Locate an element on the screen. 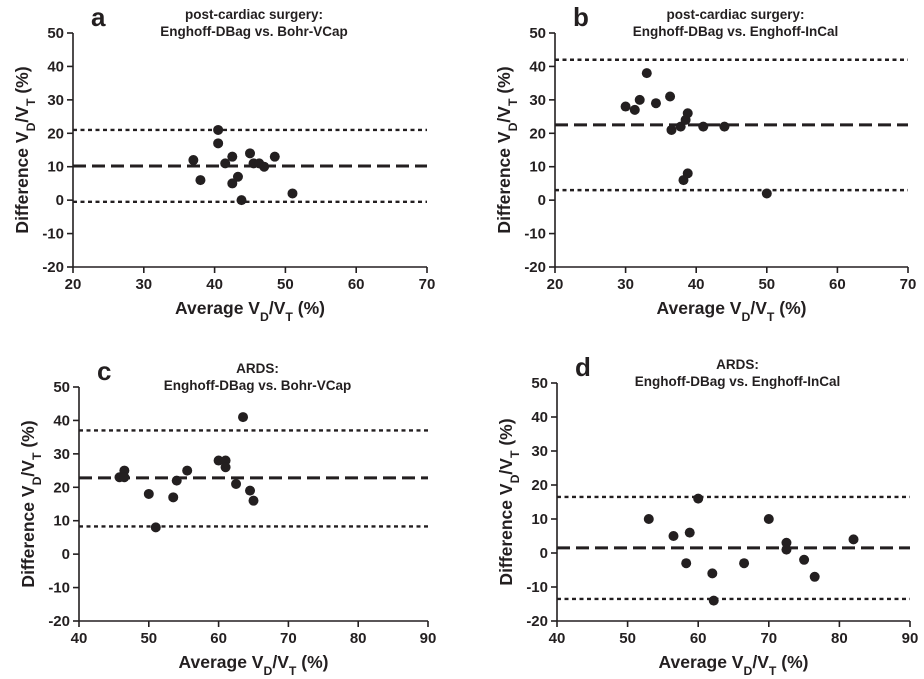  chart-title-line: Enghoff-DBag vs. Enghoff-InCal is located at coordinates (737, 381).